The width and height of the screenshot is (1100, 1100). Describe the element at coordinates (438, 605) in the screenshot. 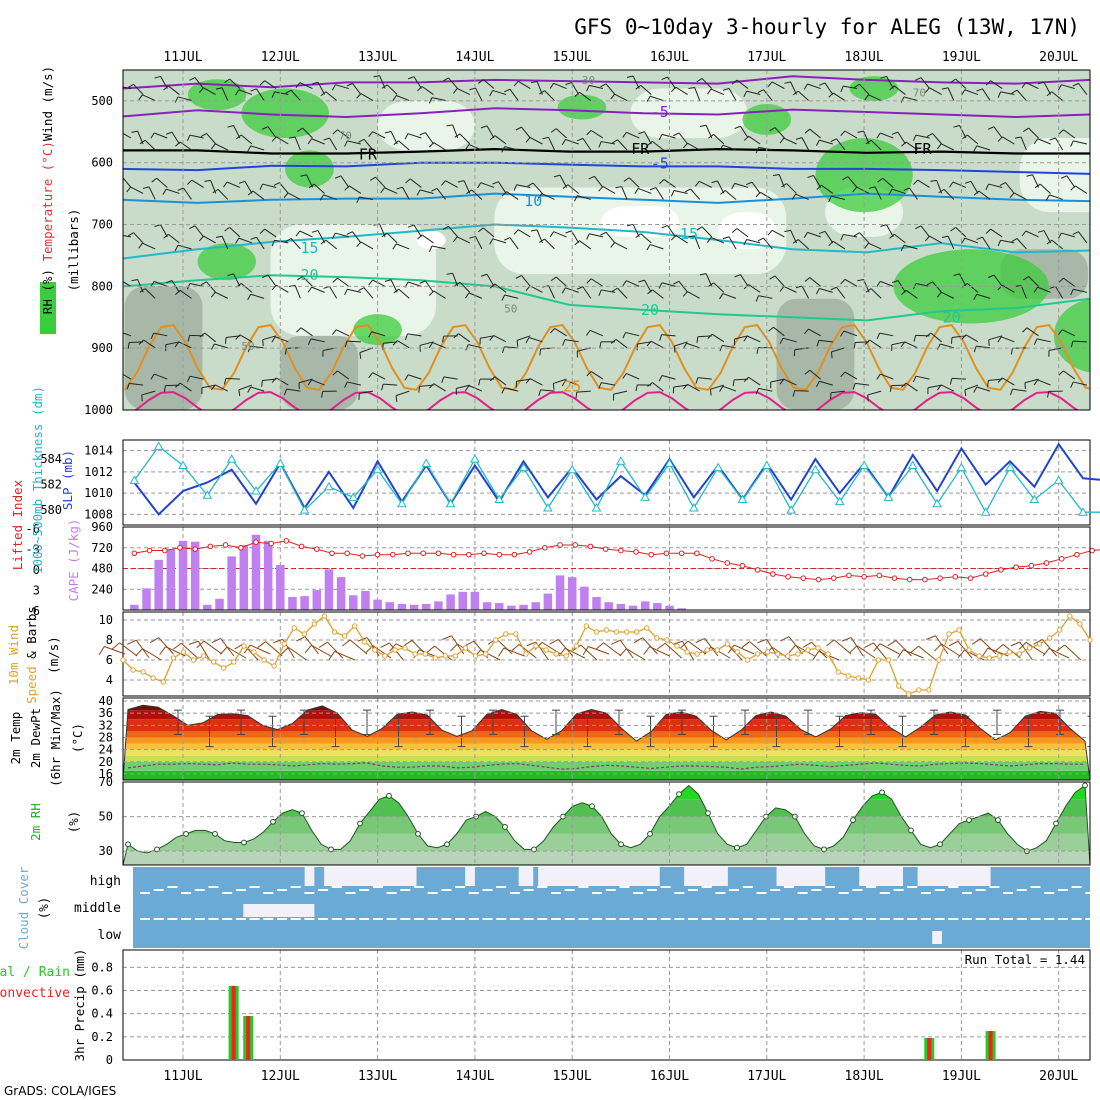

I see `cape-bar` at that location.